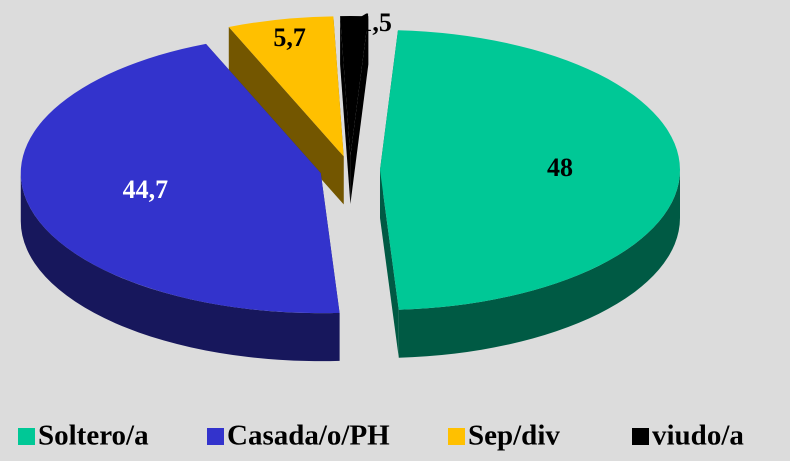 The height and width of the screenshot is (461, 790). What do you see at coordinates (560, 167) in the screenshot?
I see `data-label: 48` at bounding box center [560, 167].